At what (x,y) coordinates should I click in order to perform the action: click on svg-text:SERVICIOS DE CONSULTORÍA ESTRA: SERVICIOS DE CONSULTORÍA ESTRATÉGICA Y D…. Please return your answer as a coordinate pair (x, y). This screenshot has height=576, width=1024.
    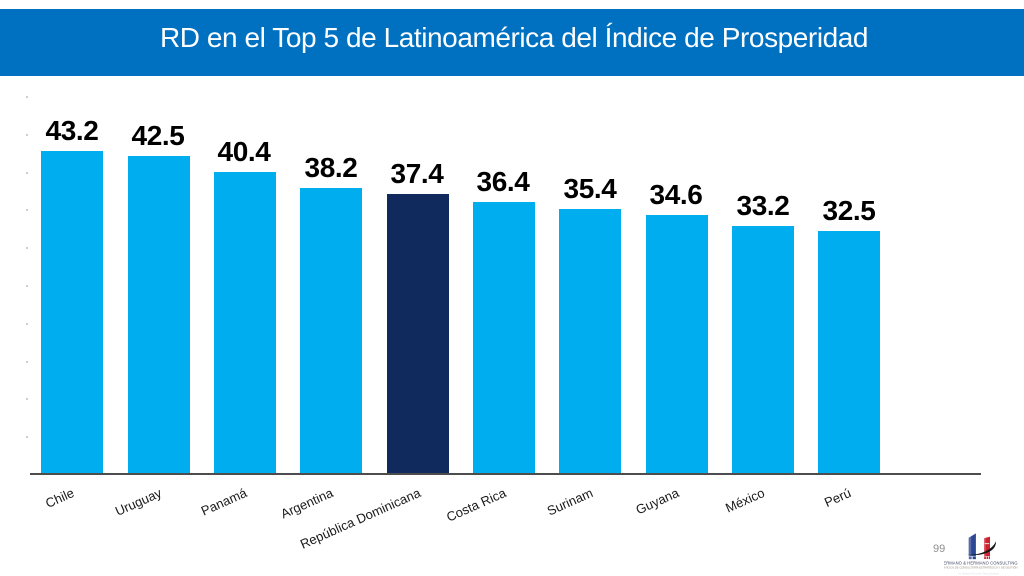
    Looking at the image, I should click on (981, 567).